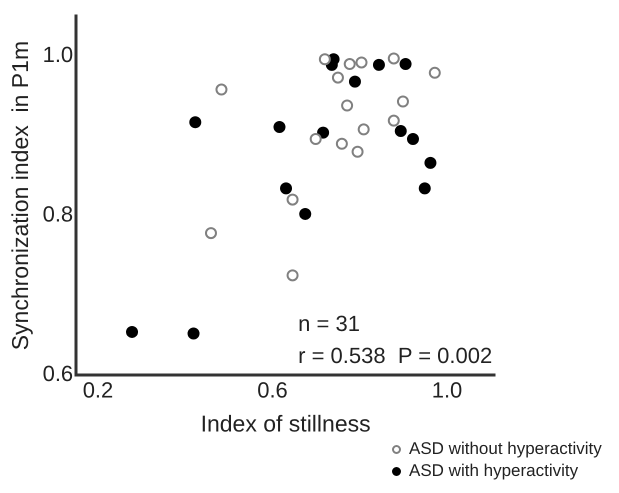 This screenshot has width=619, height=493. Describe the element at coordinates (58, 214) in the screenshot. I see `y-tick-label: 0.8` at that location.